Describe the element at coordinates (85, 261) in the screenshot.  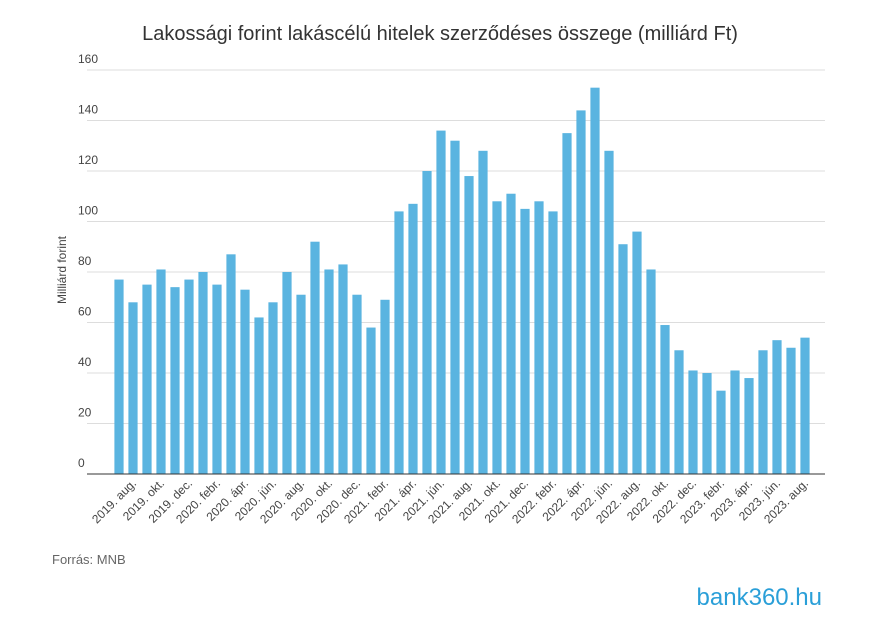
I see `y-tick-label: 80` at that location.